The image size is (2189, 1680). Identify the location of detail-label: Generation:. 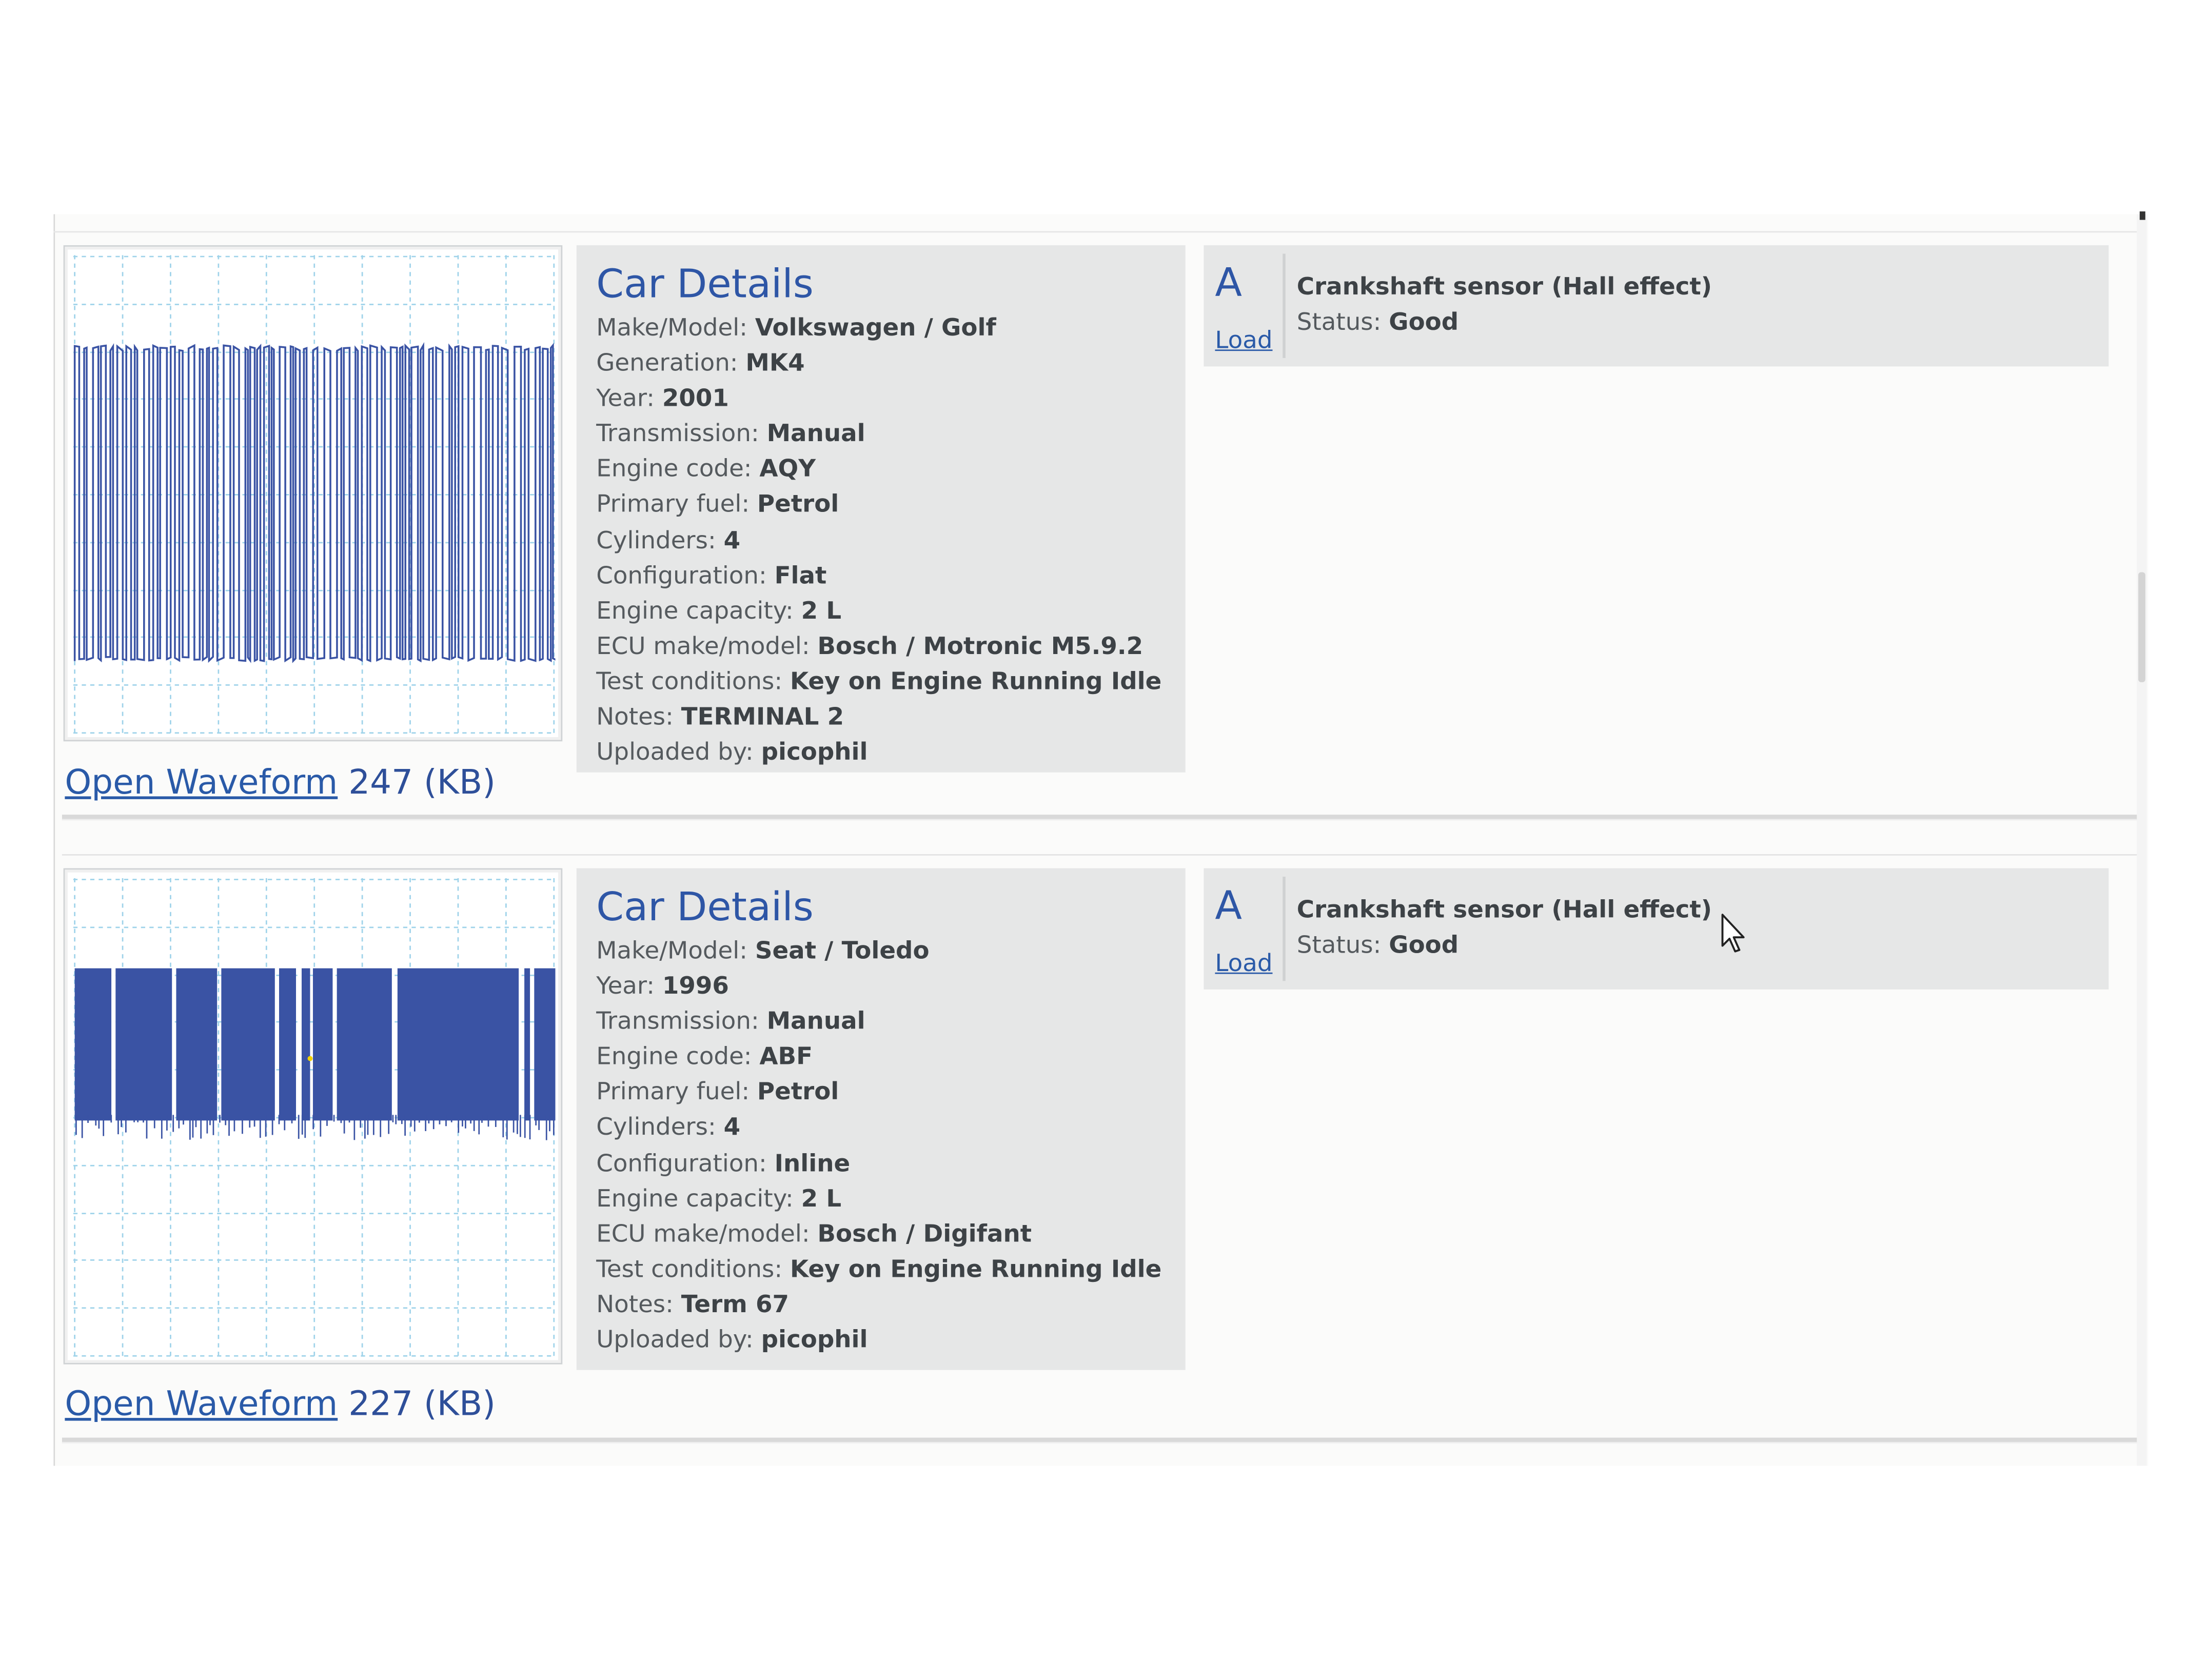
(671, 364).